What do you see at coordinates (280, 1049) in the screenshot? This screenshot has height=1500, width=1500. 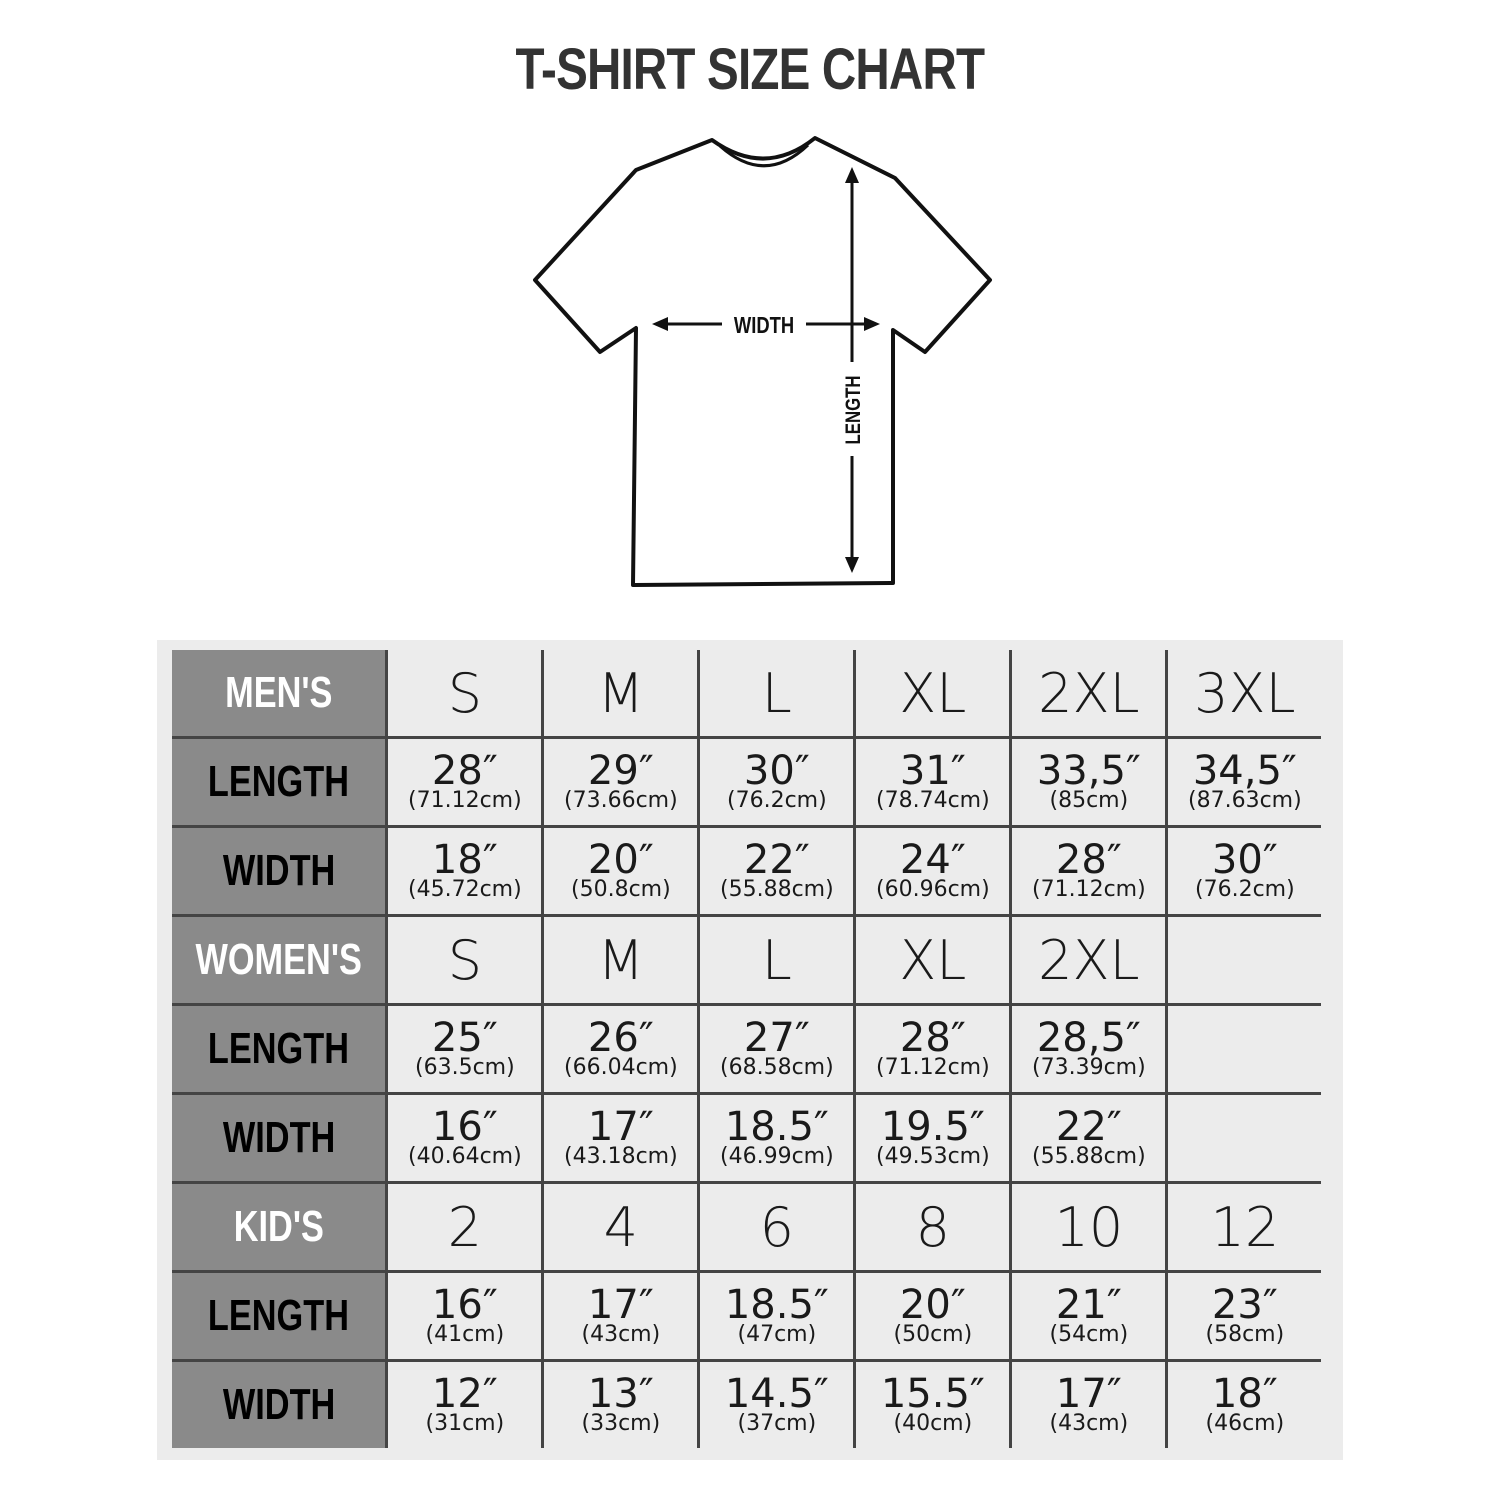 I see `womens-length-header: LENGTH` at bounding box center [280, 1049].